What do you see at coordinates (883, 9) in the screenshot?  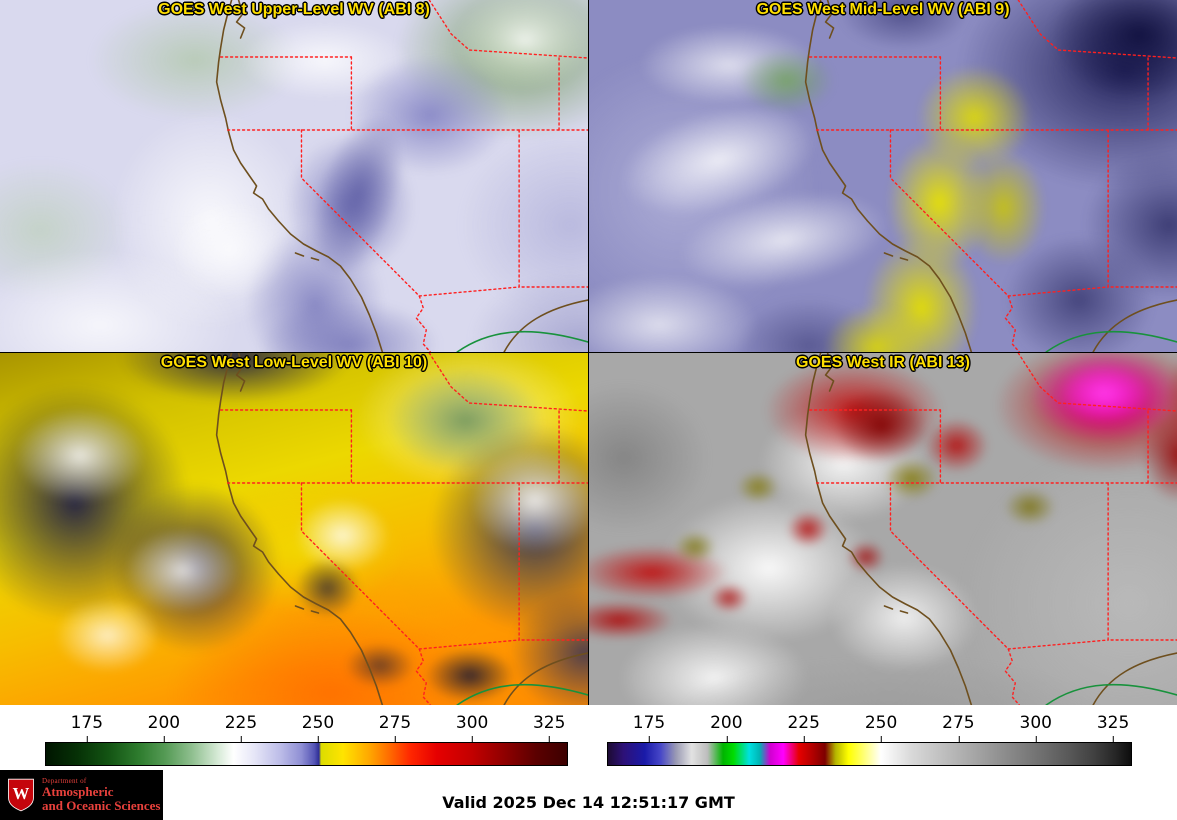 I see `panel-title-mid-wv: GOES West Mid-Level WV (ABI 9)` at bounding box center [883, 9].